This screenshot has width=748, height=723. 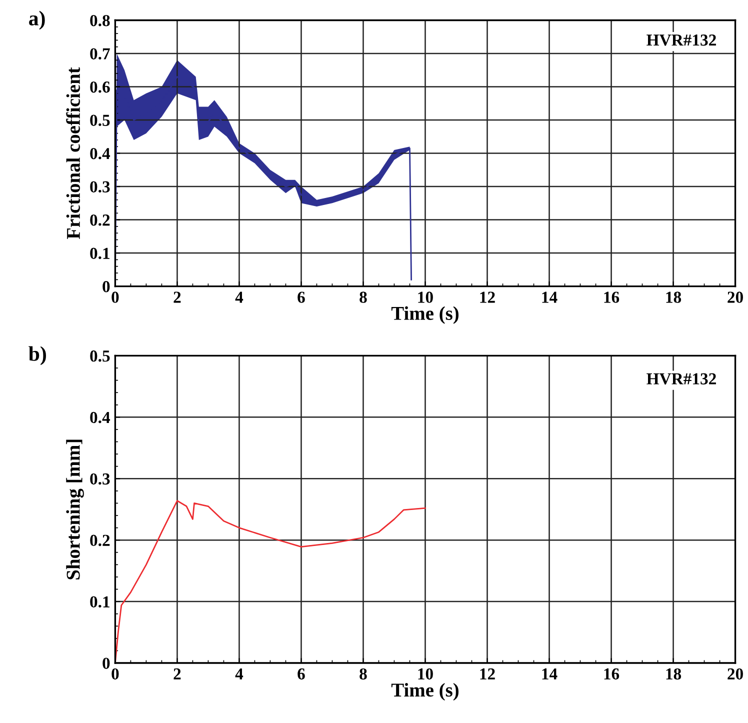 I want to click on y-tick-label: 0.7, so click(x=100, y=54).